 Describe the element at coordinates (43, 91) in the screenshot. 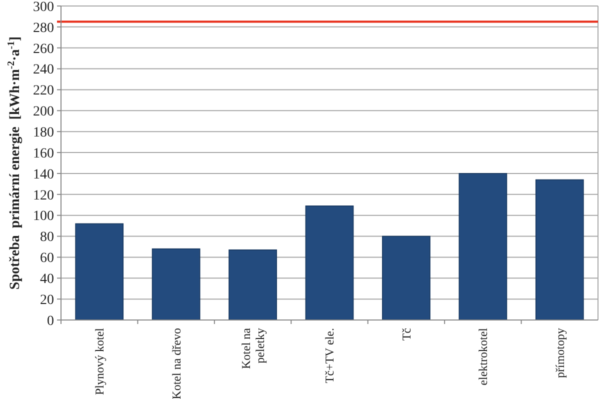

I see `y-tick-label: 220` at that location.